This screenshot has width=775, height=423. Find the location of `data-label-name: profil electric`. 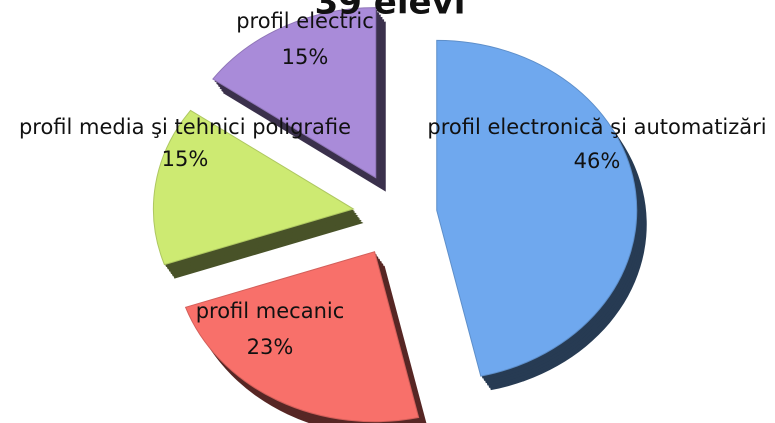

data-label-name: profil electric is located at coordinates (305, 21).